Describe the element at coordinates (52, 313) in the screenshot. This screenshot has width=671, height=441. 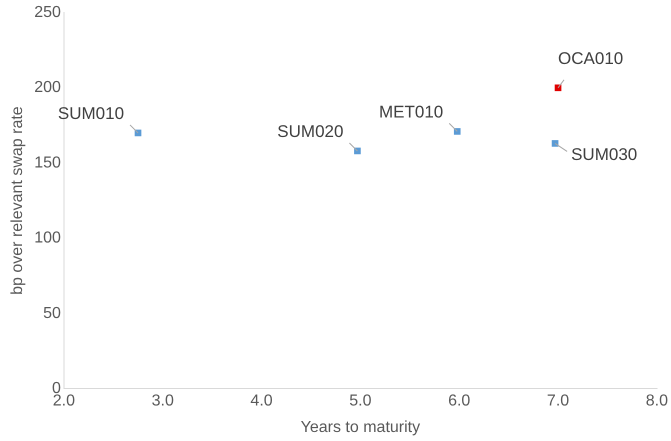
I see `y-tick-label: 50` at that location.